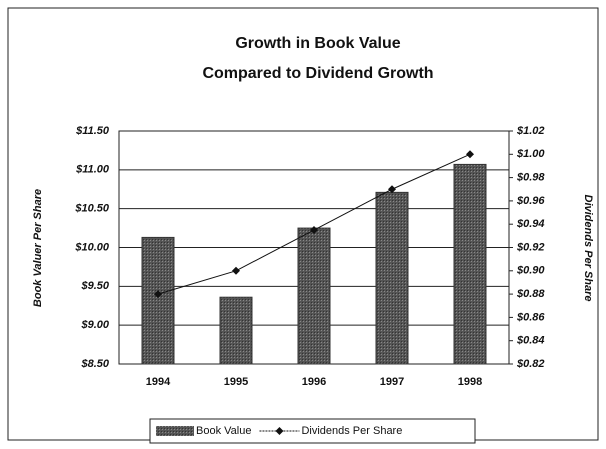 The height and width of the screenshot is (449, 606). Describe the element at coordinates (92, 131) in the screenshot. I see `y-tick-label: $11.50` at that location.